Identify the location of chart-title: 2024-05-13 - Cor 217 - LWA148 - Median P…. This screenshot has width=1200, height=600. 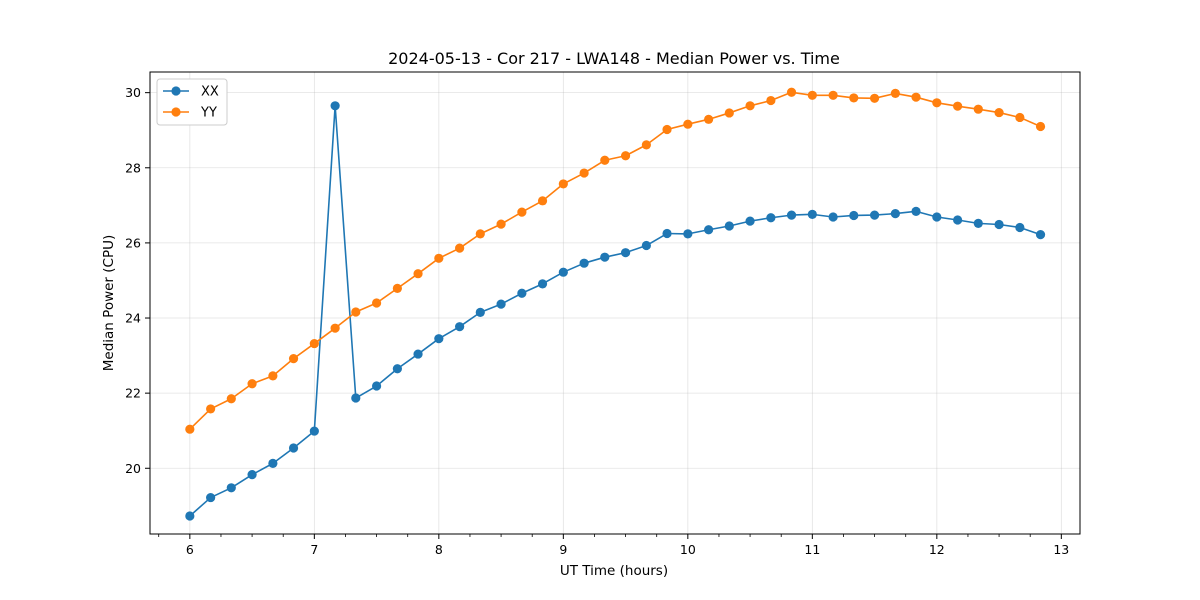
(614, 58).